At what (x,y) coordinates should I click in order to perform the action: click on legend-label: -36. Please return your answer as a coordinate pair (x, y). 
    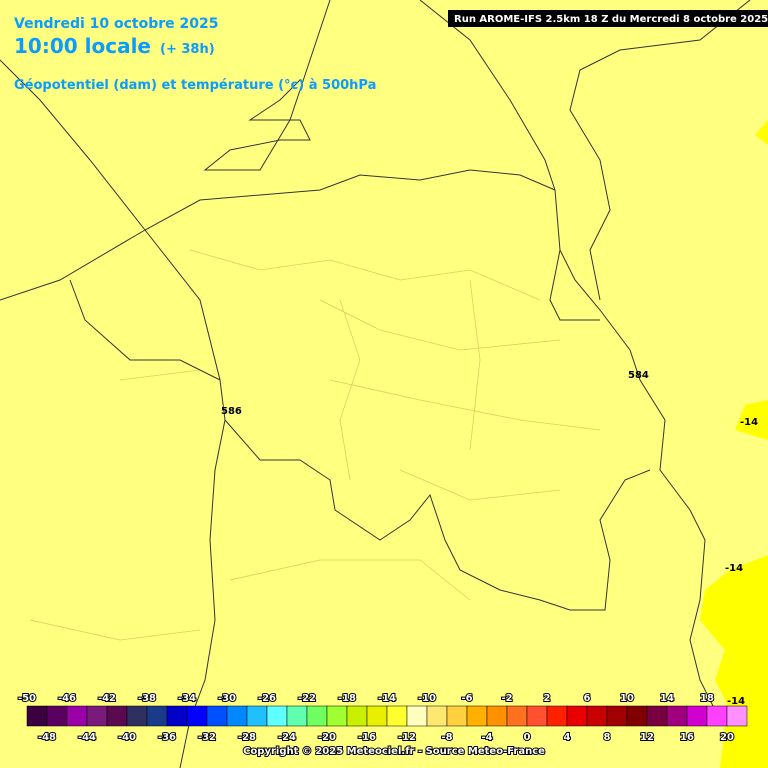
    Looking at the image, I should click on (167, 737).